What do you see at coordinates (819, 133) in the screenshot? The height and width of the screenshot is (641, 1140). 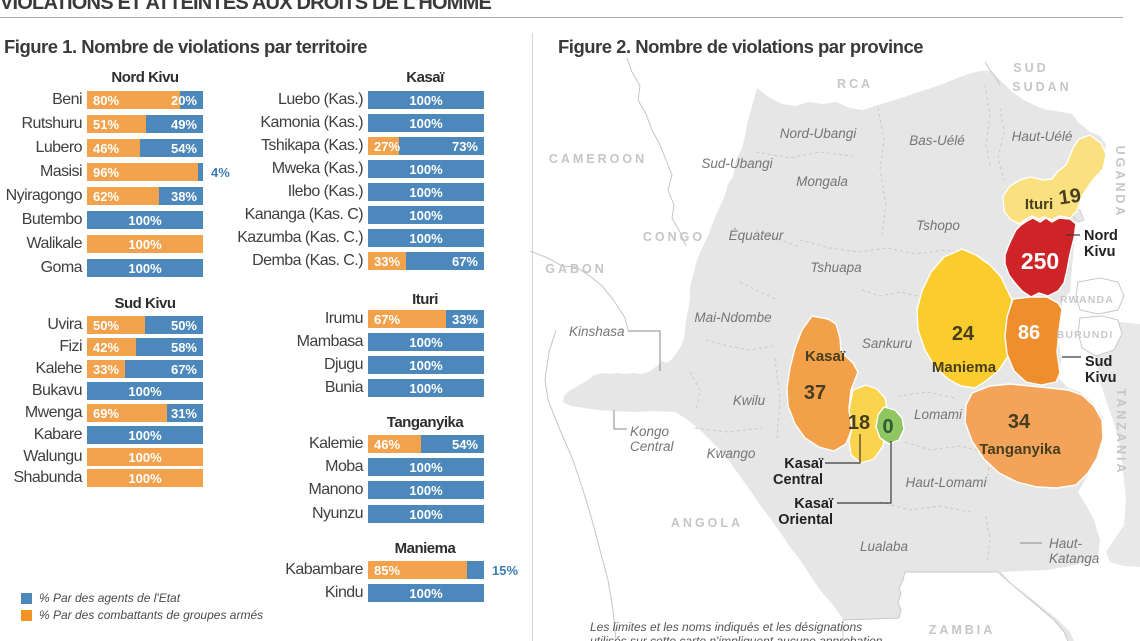 I see `svg-text: Nord-Ubangi` at bounding box center [819, 133].